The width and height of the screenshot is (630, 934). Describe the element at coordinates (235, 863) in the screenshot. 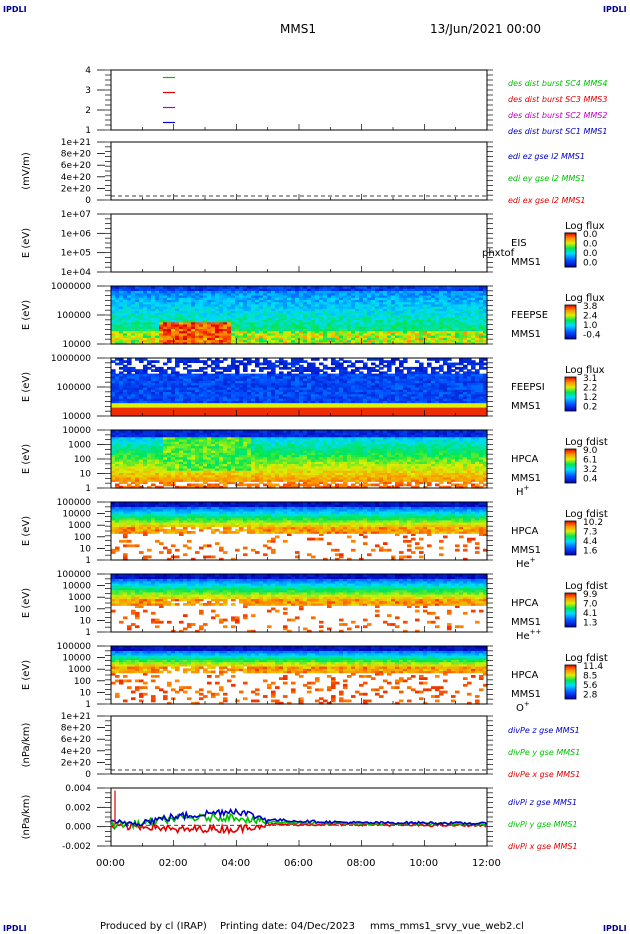

I see `time-tick-label: 04:00` at that location.